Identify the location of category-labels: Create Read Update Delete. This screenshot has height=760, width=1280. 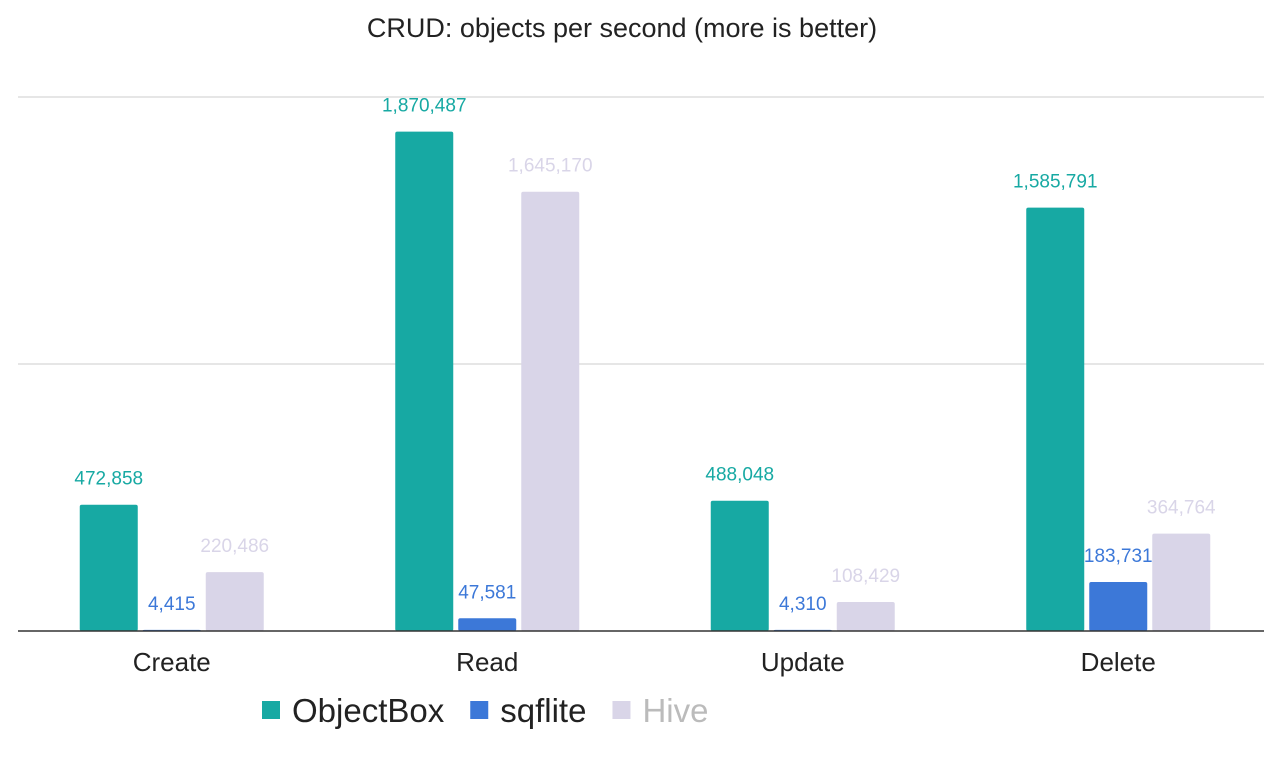
(644, 662).